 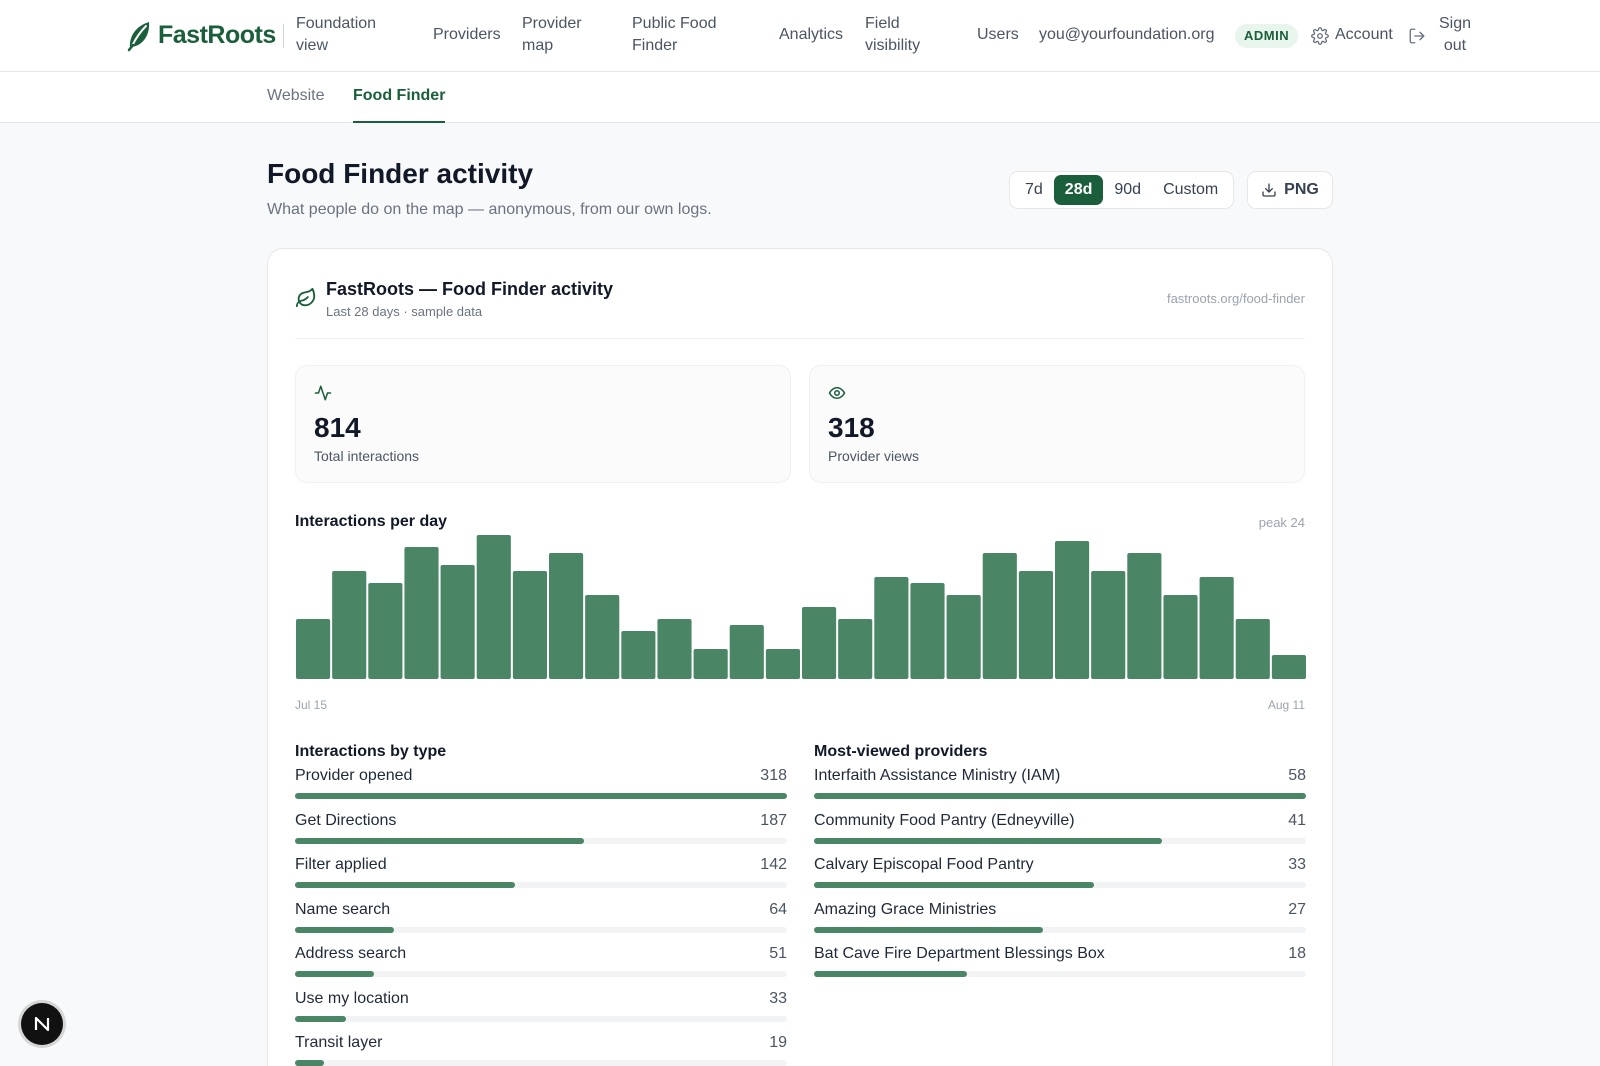 What do you see at coordinates (399, 105) in the screenshot?
I see `tab-food-finder: Food Finder` at bounding box center [399, 105].